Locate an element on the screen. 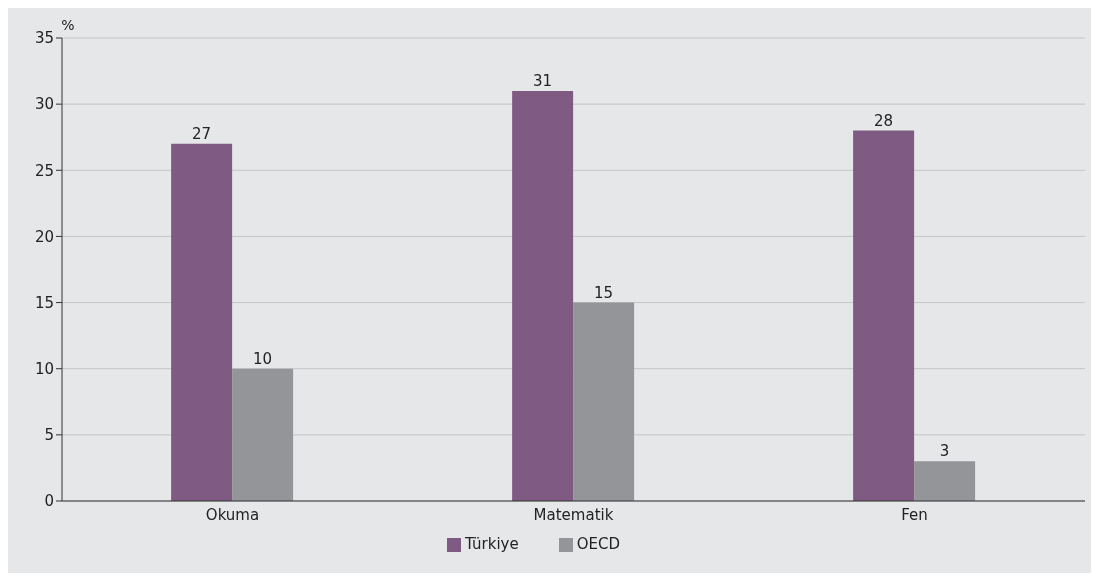 This screenshot has height=581, width=1099. y-tick-label: 35 is located at coordinates (44, 38).